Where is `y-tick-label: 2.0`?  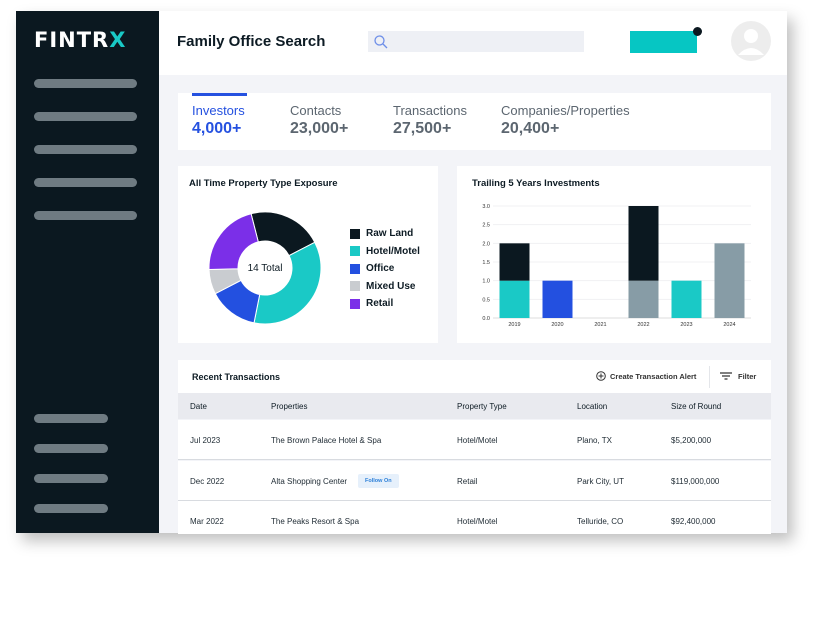 y-tick-label: 2.0 is located at coordinates (486, 244).